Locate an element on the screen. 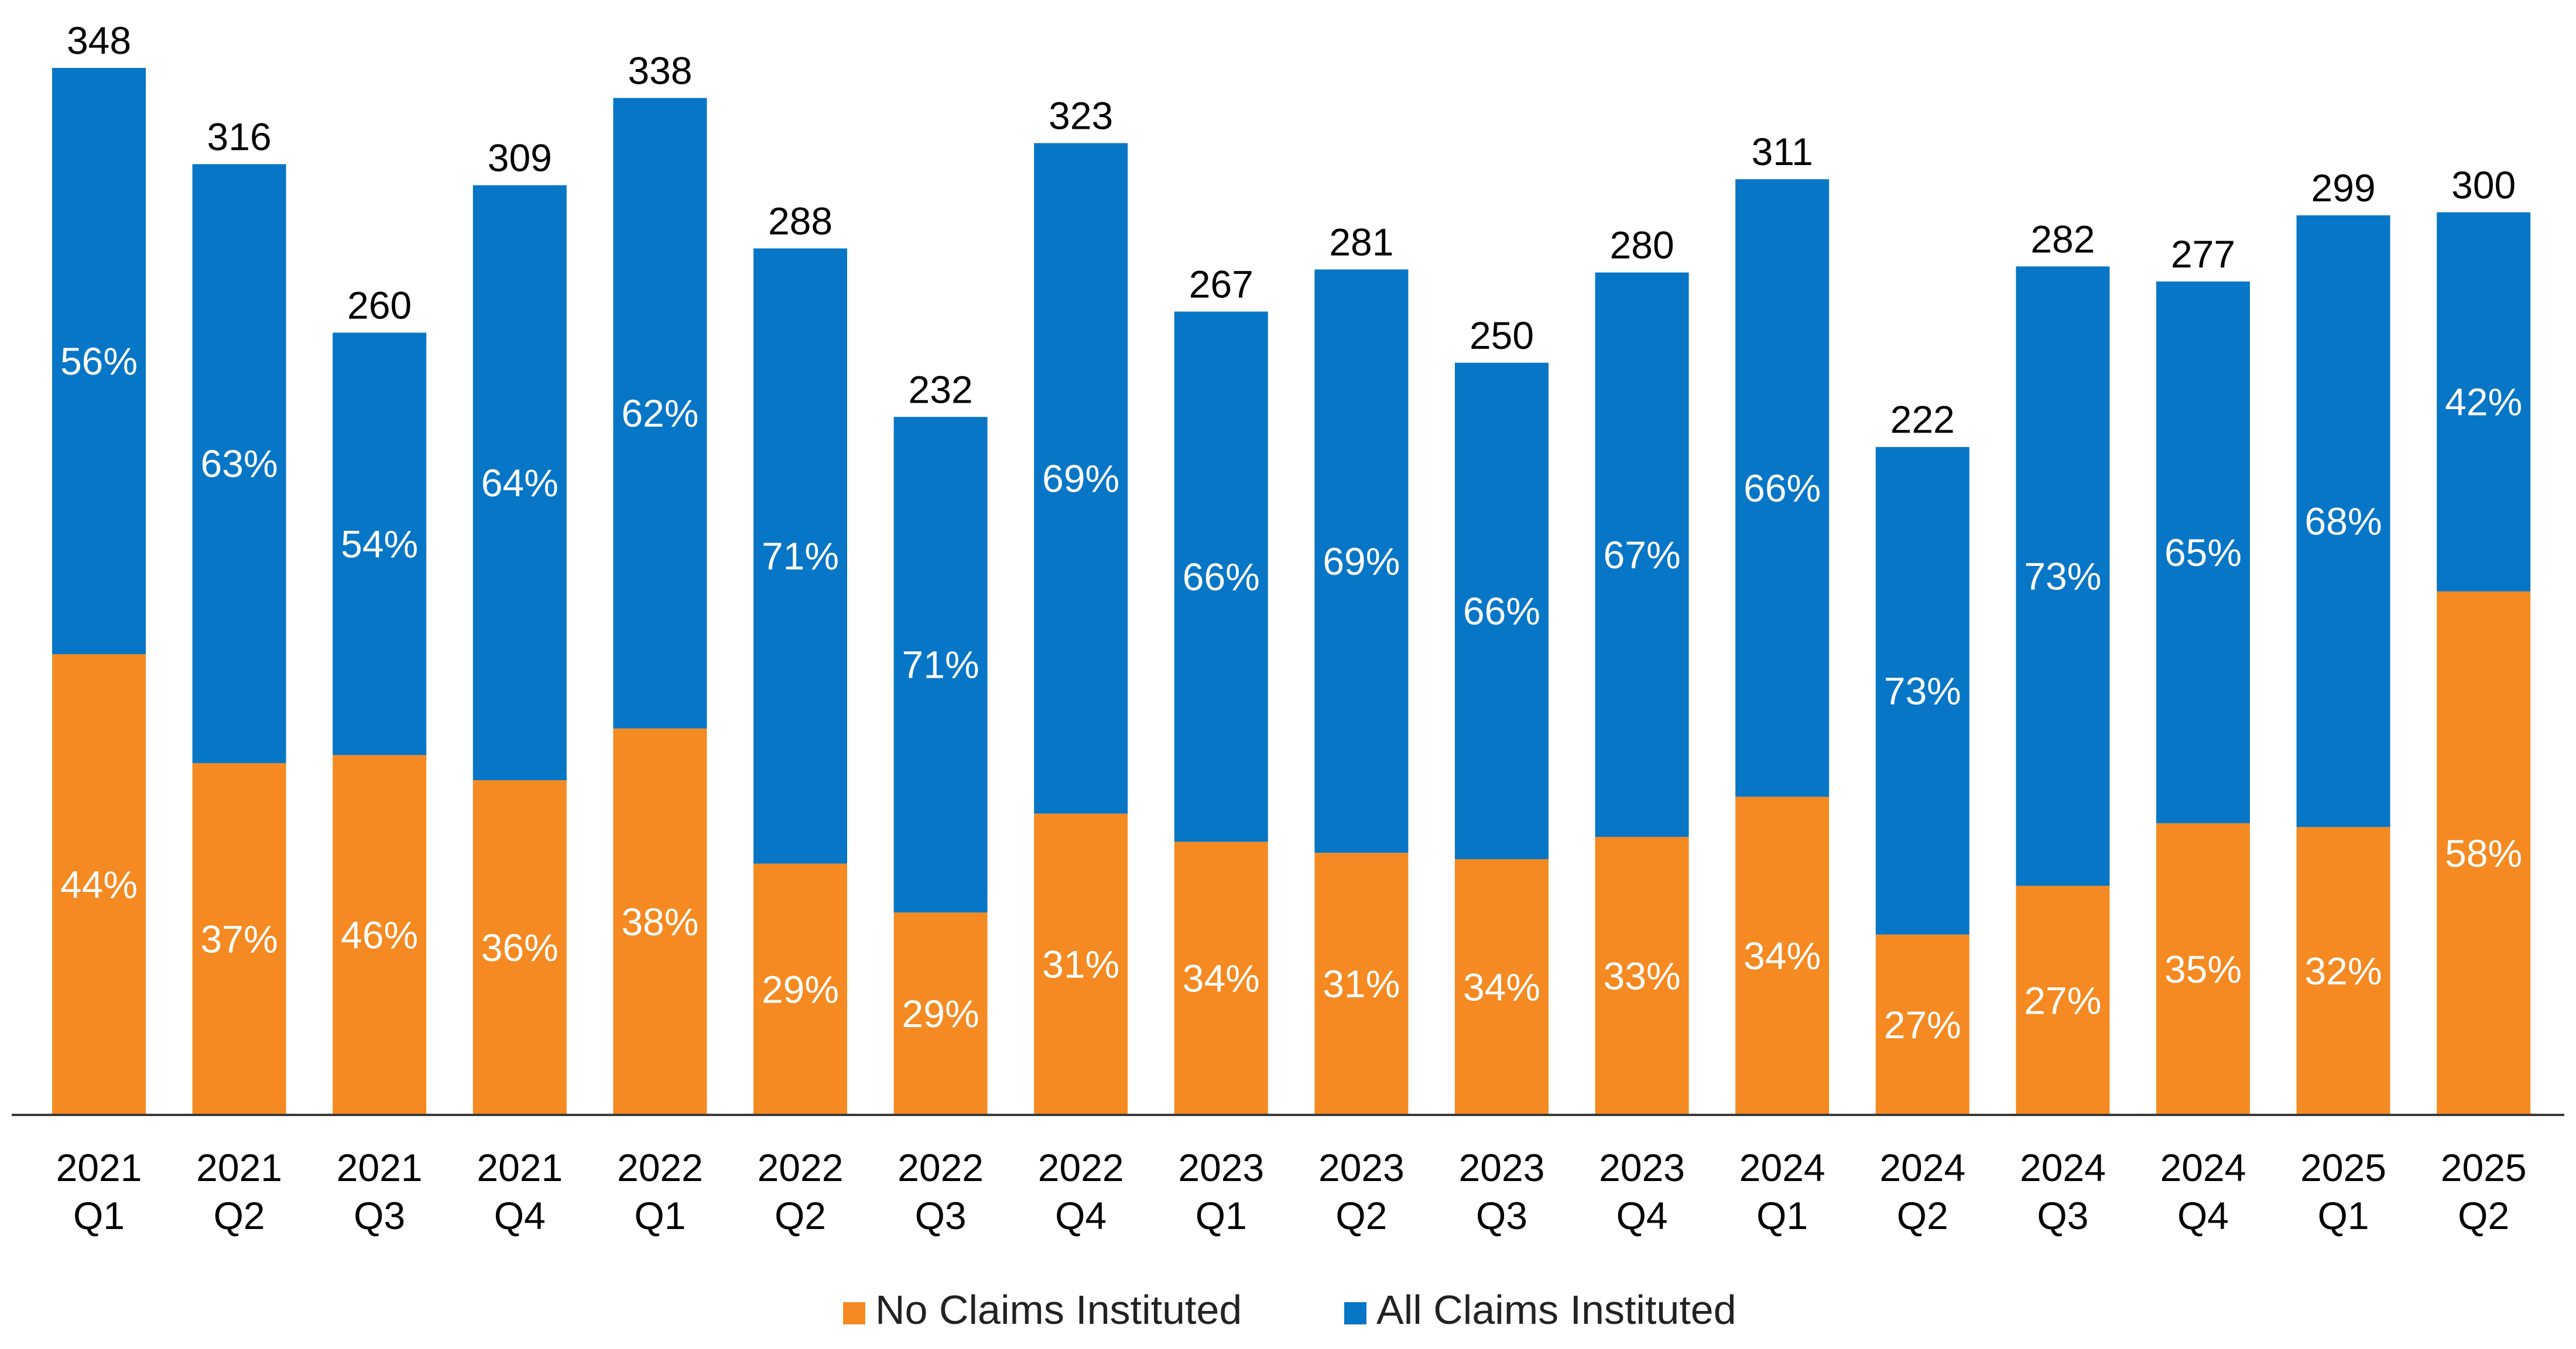 The image size is (2576, 1349). pct-label-no-claims-2025-q2: 58% is located at coordinates (2483, 853).